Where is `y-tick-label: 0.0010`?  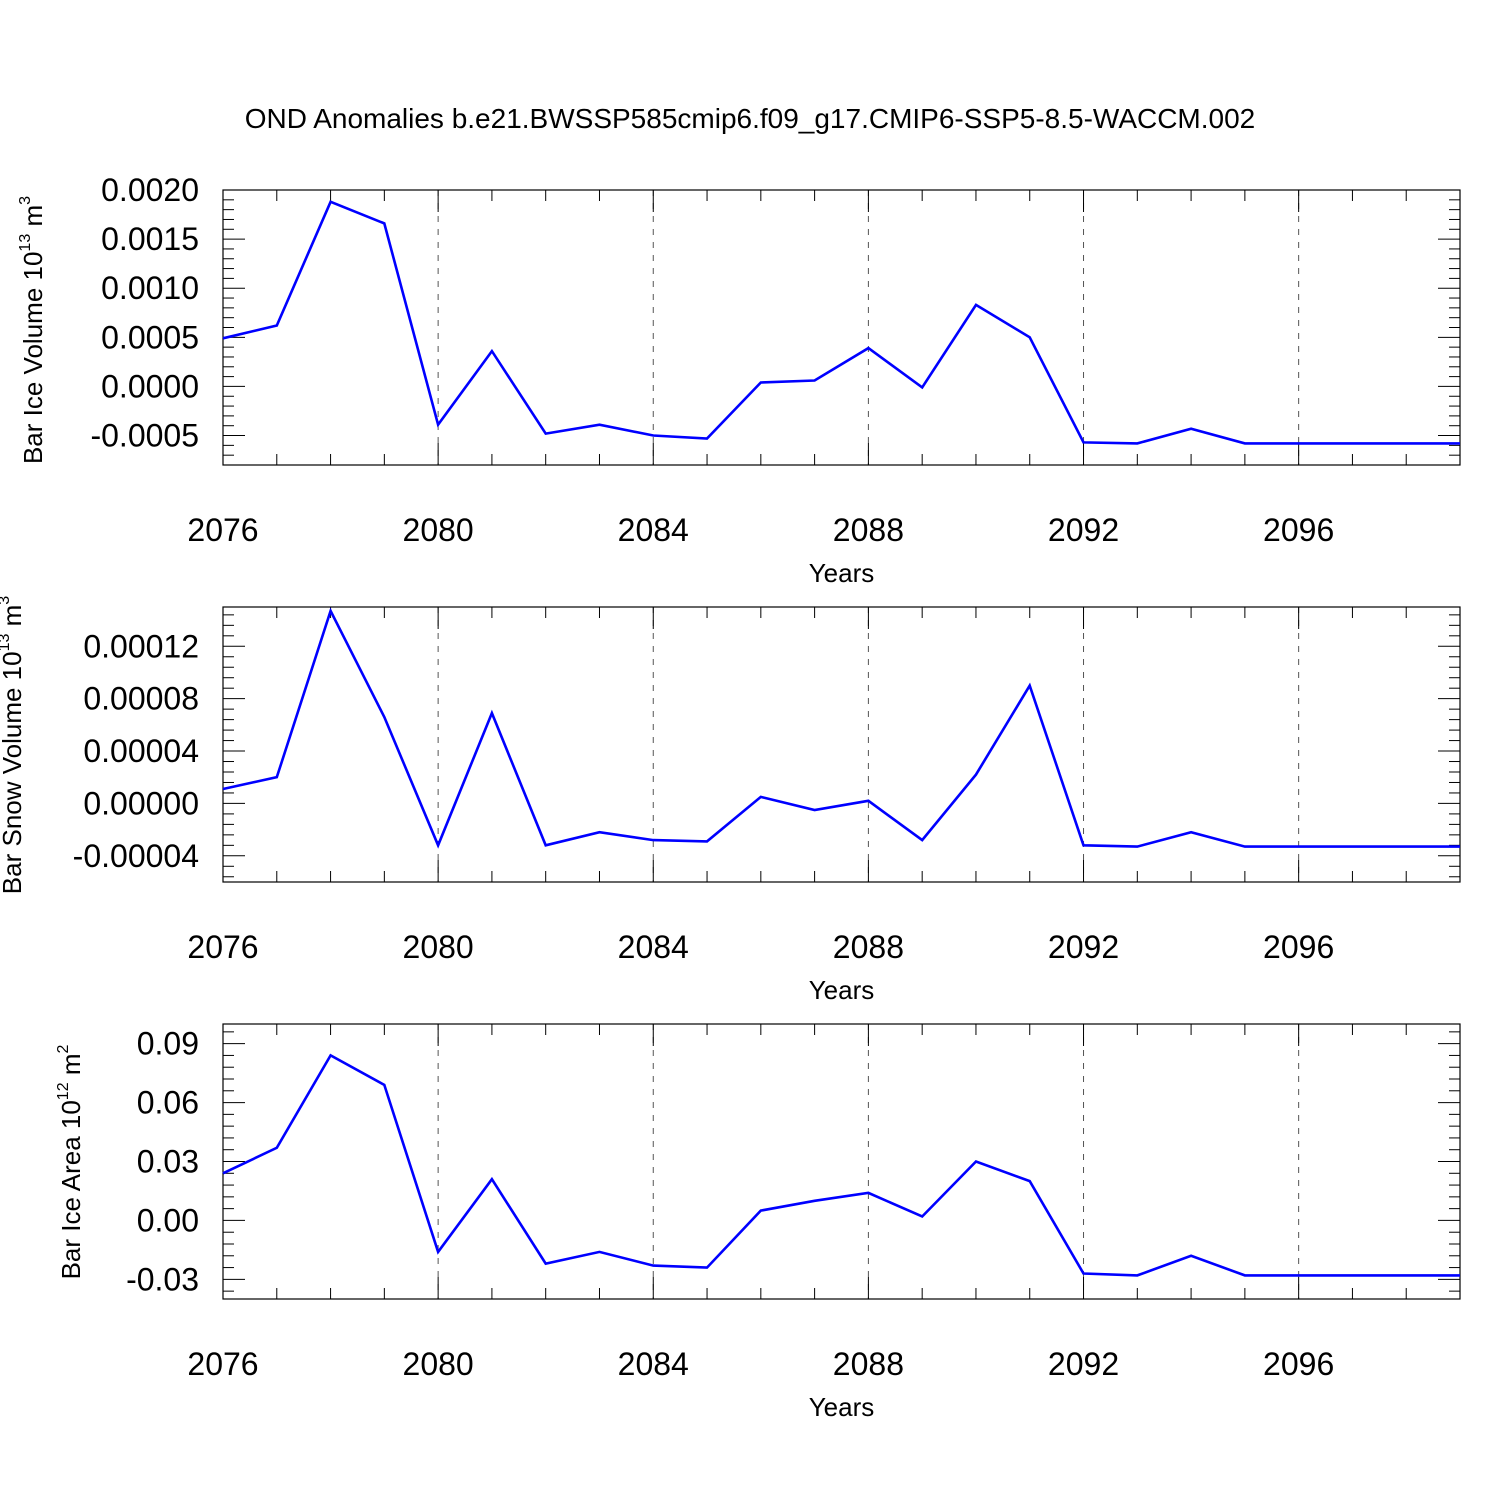 y-tick-label: 0.0010 is located at coordinates (150, 288).